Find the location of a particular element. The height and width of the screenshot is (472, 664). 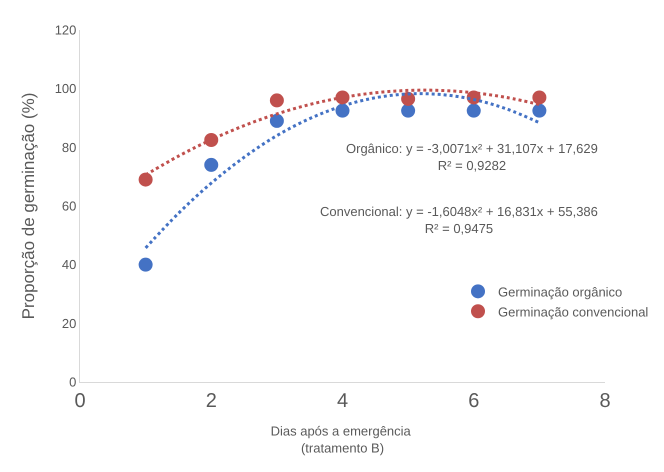

y-tick-label: 120 is located at coordinates (65, 30).